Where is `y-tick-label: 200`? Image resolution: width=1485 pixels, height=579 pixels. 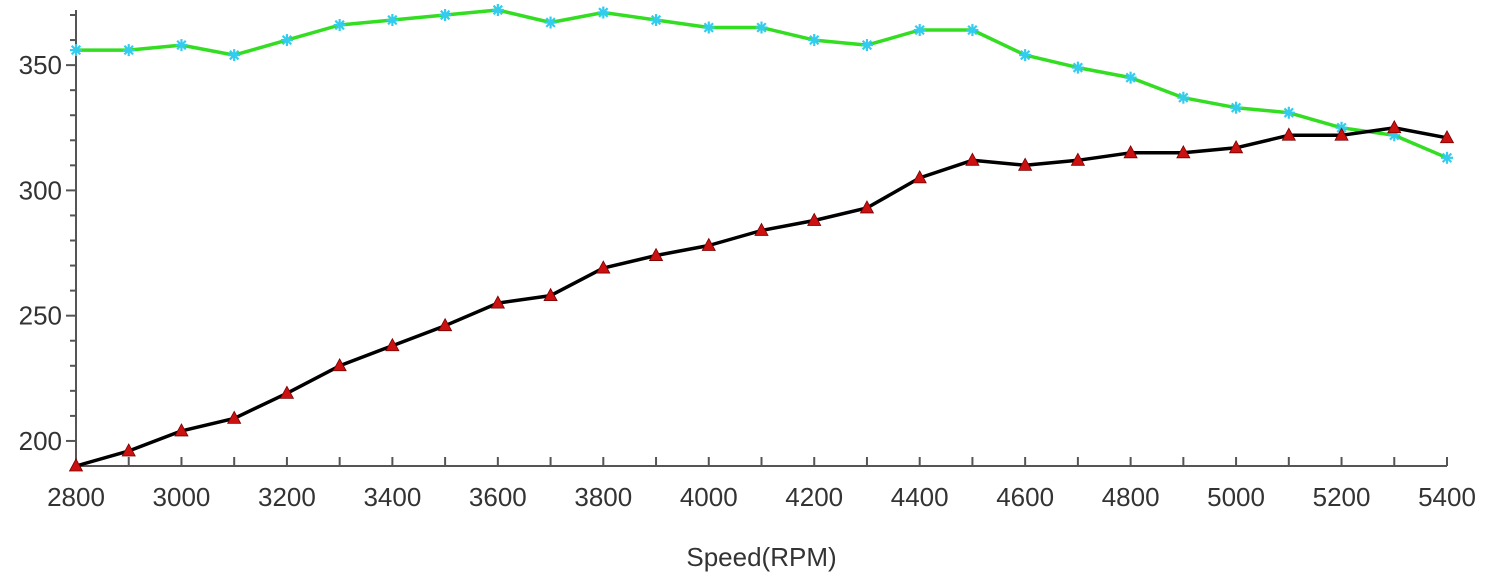 y-tick-label: 200 is located at coordinates (40, 441).